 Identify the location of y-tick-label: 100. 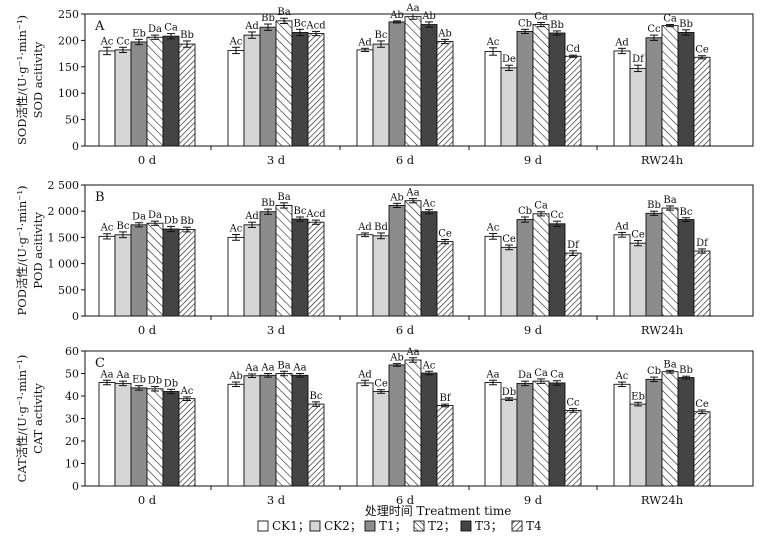
(68, 93).